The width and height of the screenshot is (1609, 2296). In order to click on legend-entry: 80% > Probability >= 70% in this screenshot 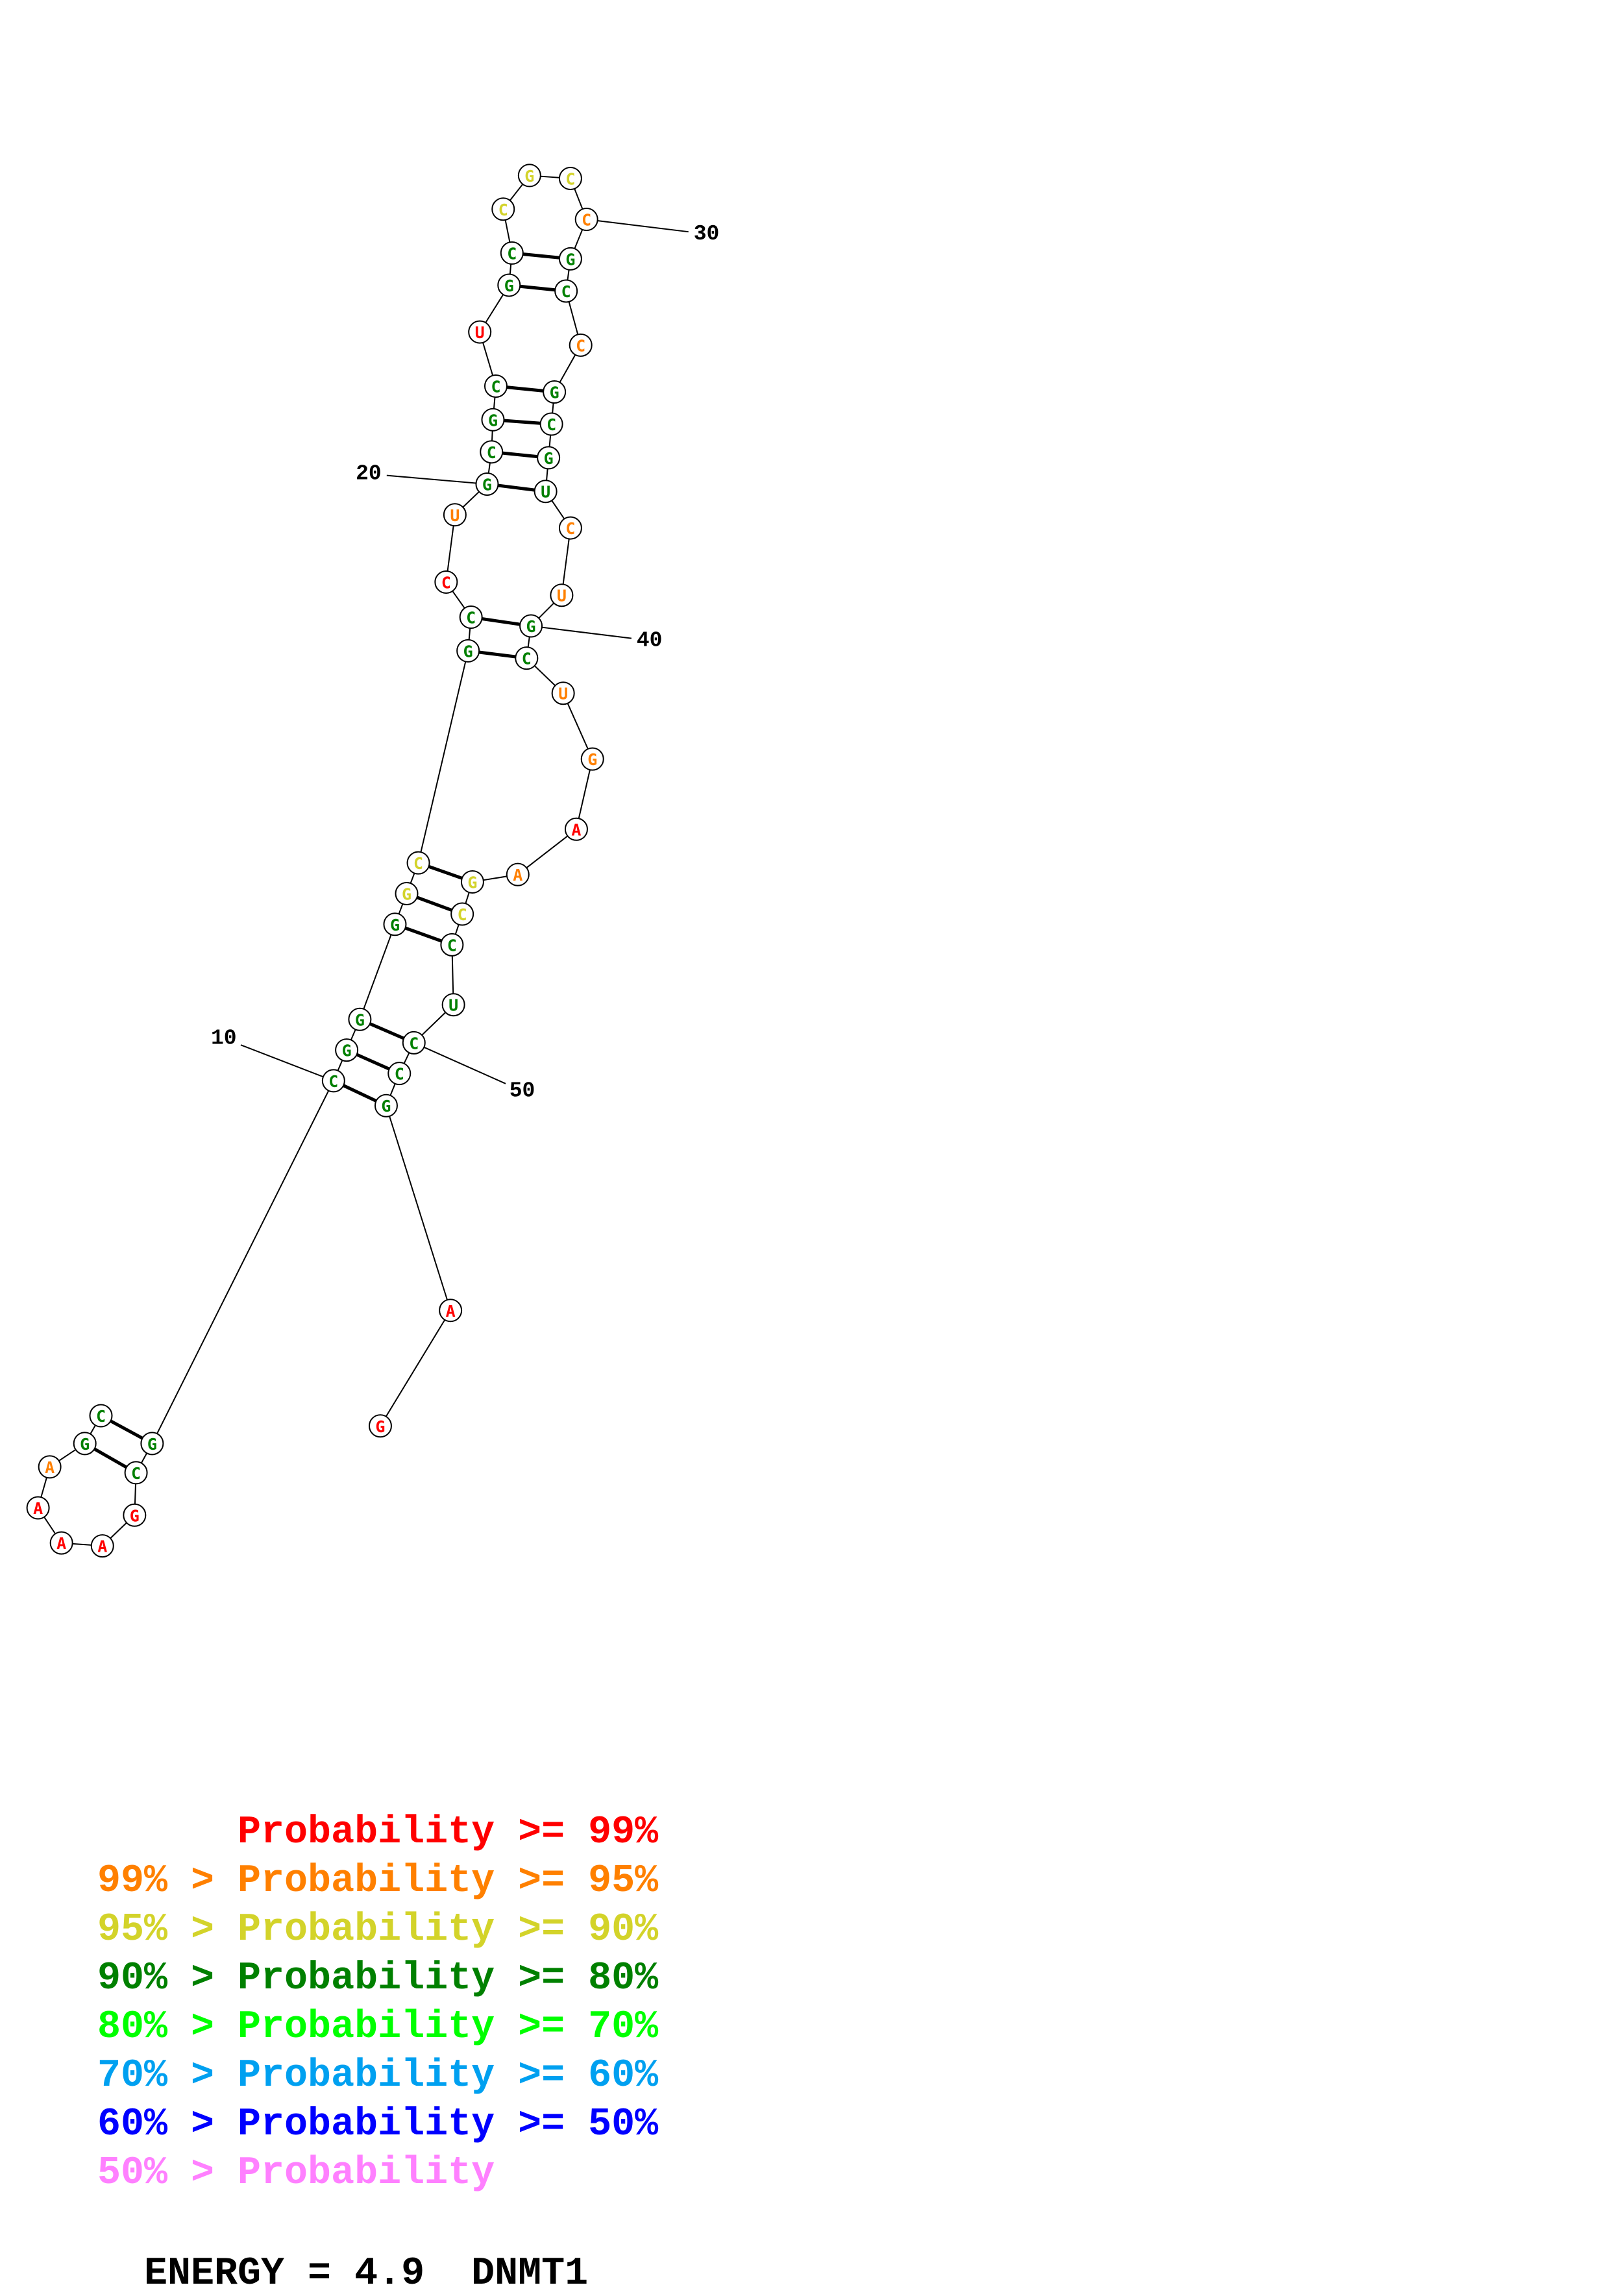, I will do `click(378, 2027)`.